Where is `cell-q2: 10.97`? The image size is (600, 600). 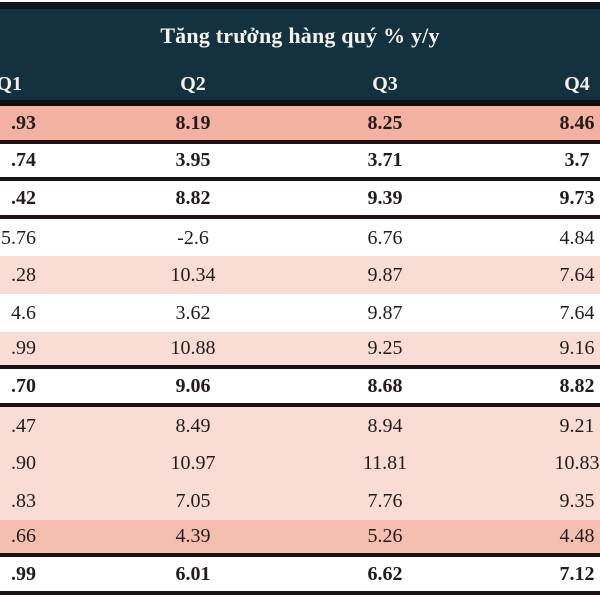
cell-q2: 10.97 is located at coordinates (193, 463).